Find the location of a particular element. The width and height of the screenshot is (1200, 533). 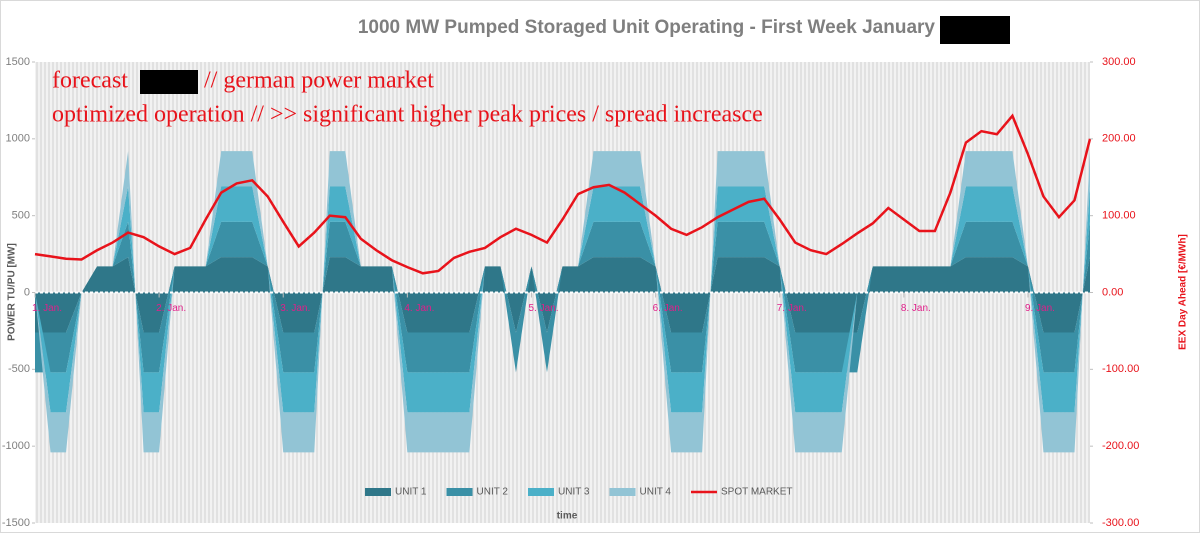

x-tick-label: 1. Jan. is located at coordinates (47, 308).